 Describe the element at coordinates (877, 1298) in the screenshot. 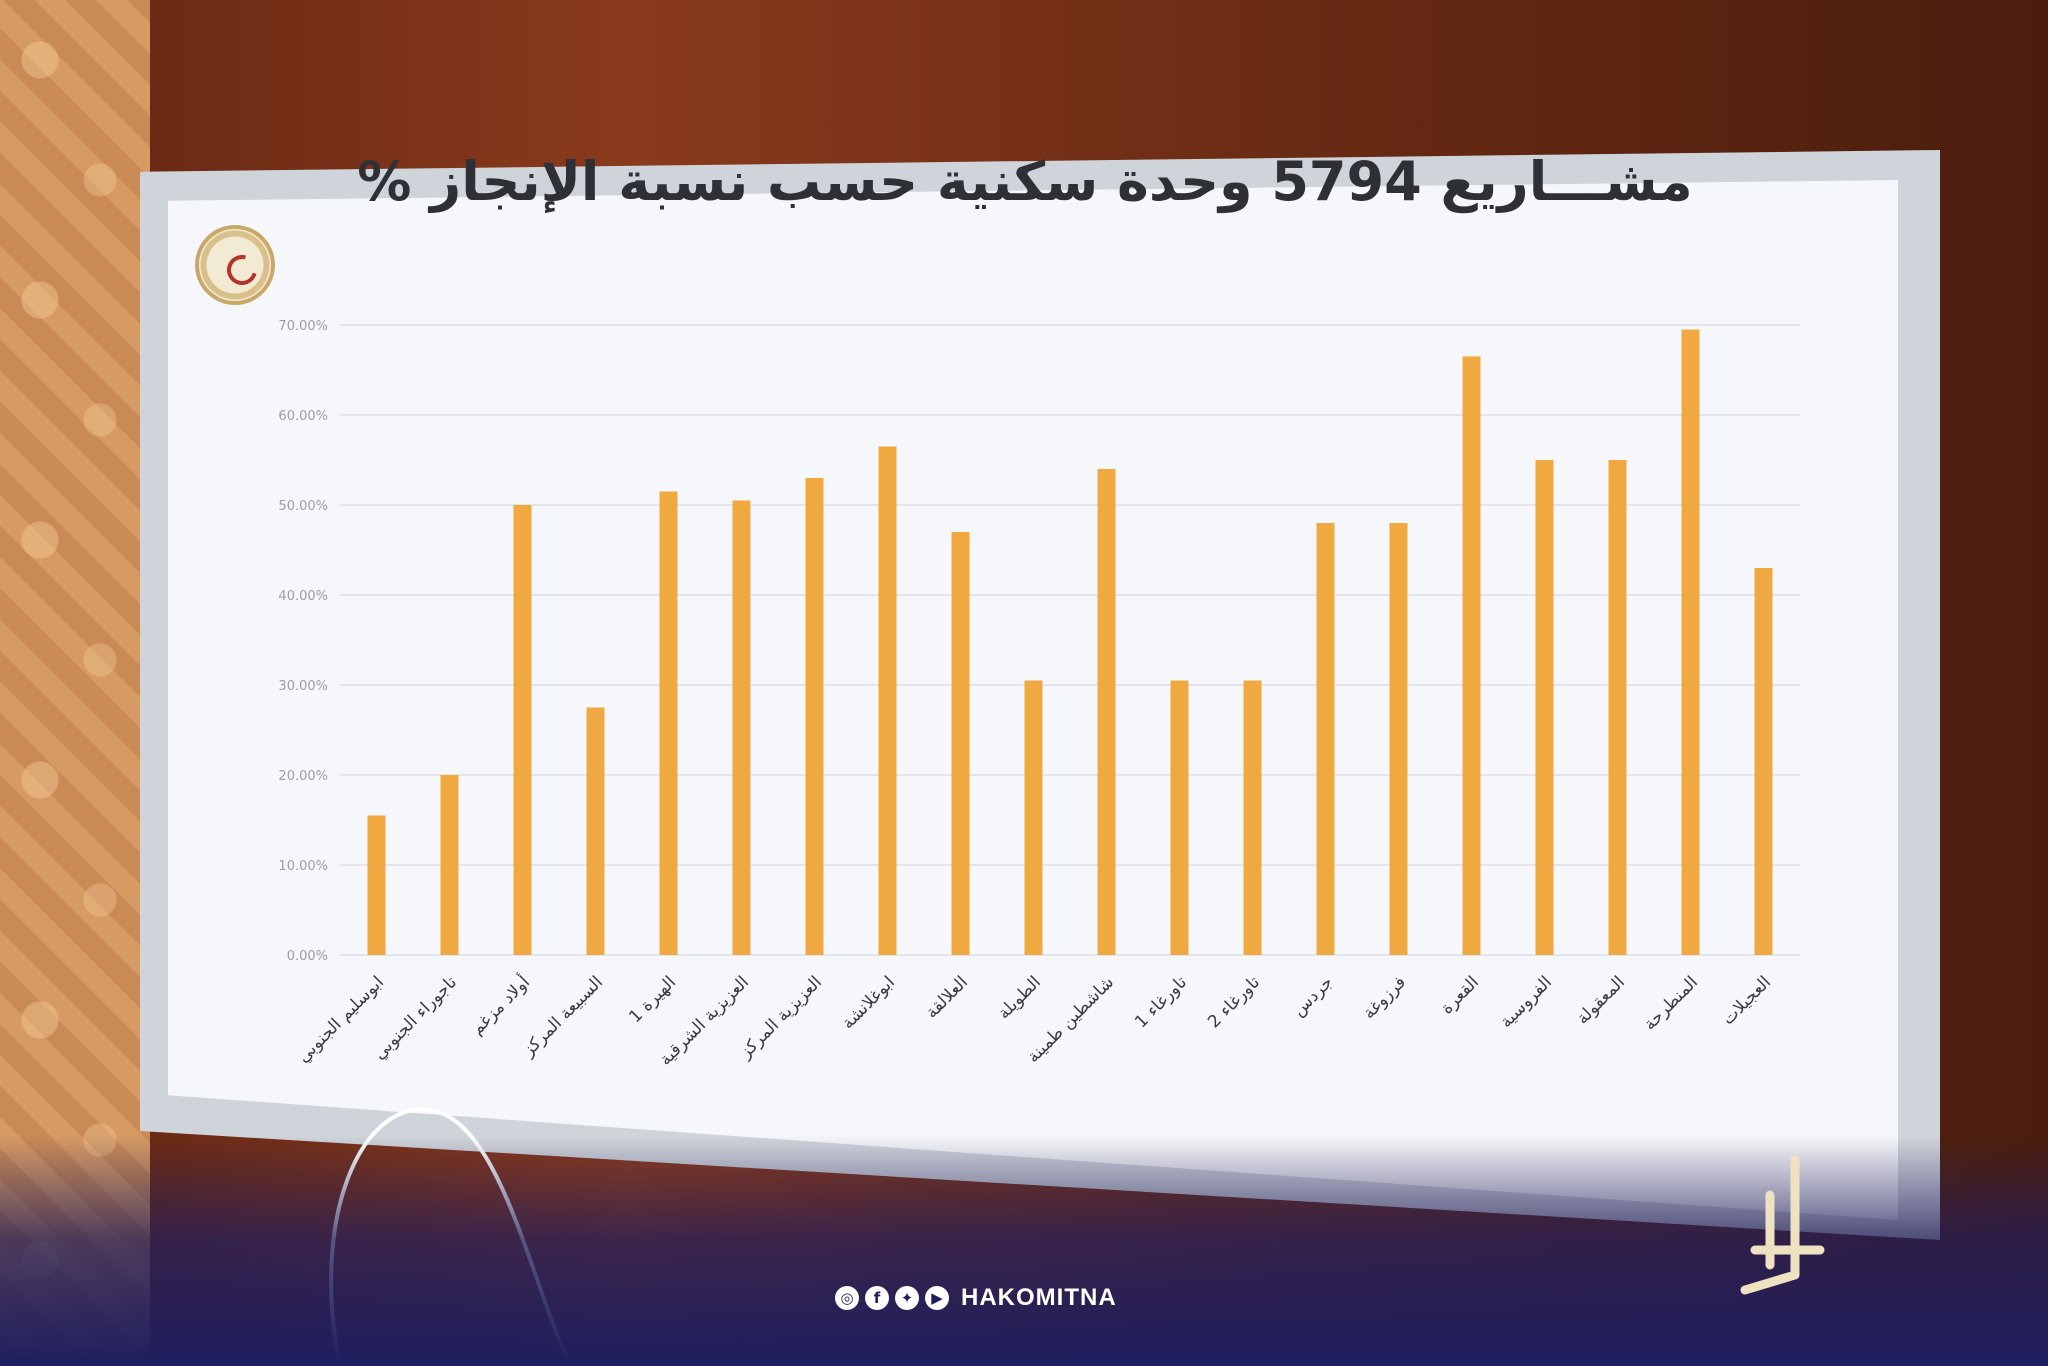

I see `facebook-icon: f` at that location.